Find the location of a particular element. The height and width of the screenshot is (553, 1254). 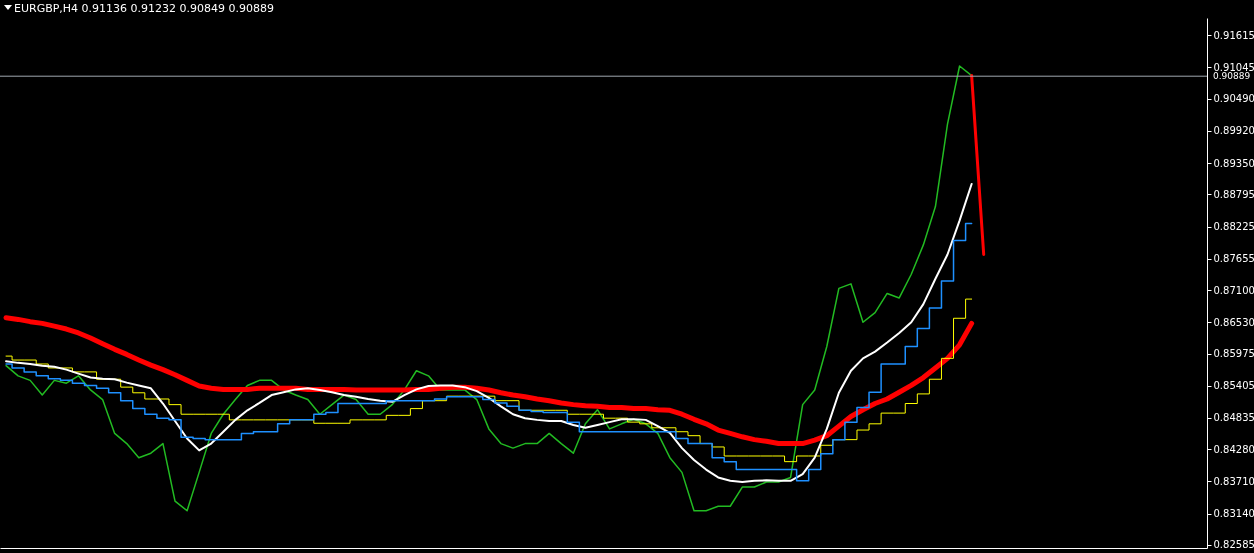

y-tick-label: 0.91045 is located at coordinates (1233, 67).